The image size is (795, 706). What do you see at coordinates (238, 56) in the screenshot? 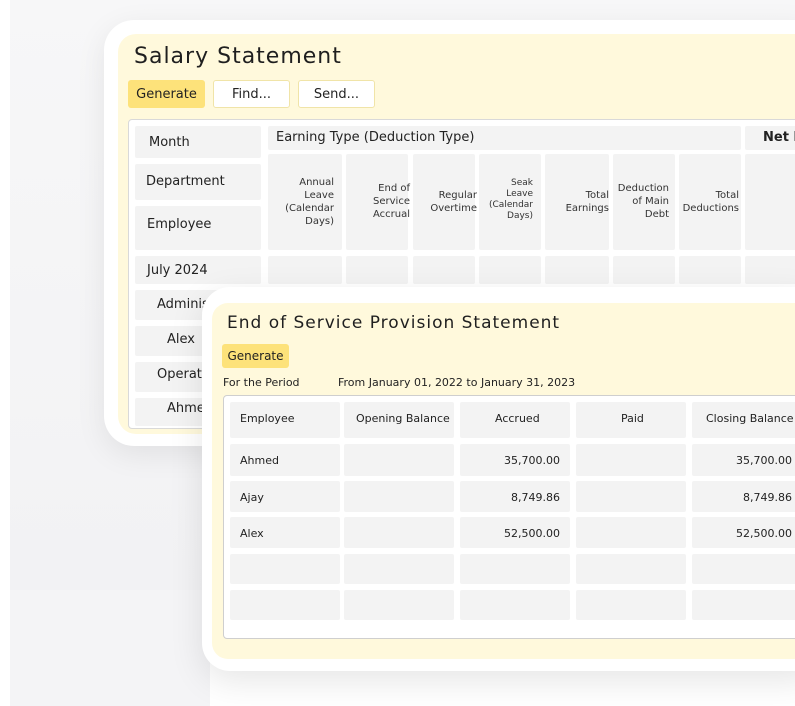
I see `salary-statement-title: Salary Statement` at bounding box center [238, 56].